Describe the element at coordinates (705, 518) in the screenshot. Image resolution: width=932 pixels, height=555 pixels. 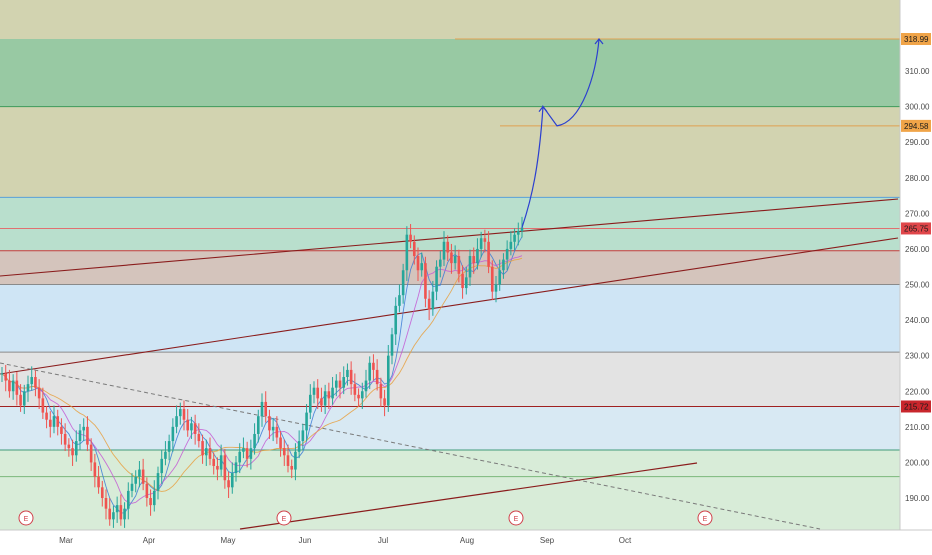
I see `earnings-circle` at that location.